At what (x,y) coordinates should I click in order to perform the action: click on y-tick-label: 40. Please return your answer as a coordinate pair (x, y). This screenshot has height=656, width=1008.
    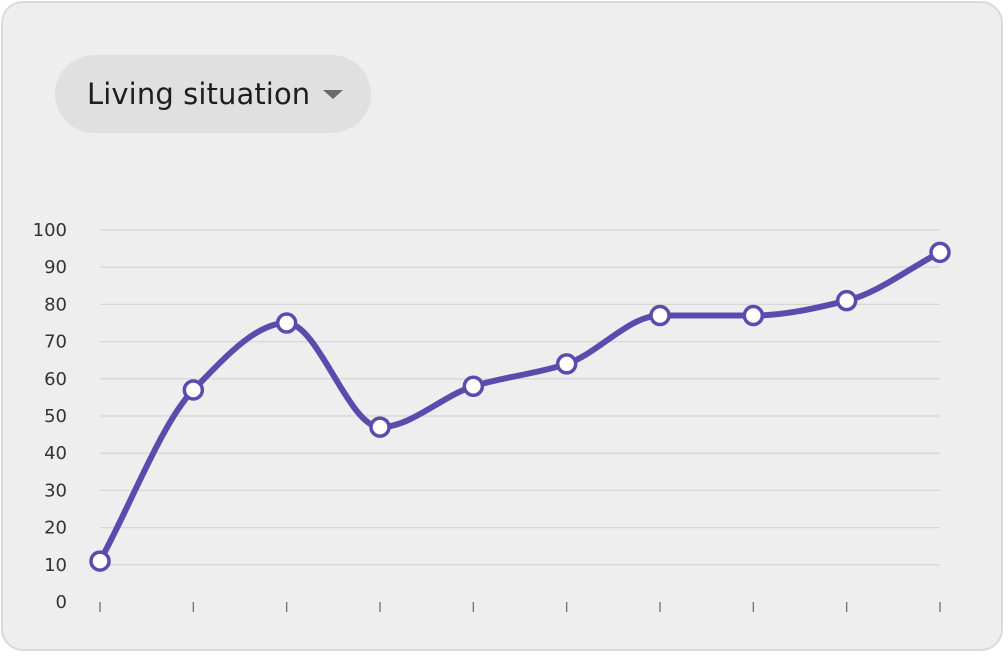
    Looking at the image, I should click on (55, 453).